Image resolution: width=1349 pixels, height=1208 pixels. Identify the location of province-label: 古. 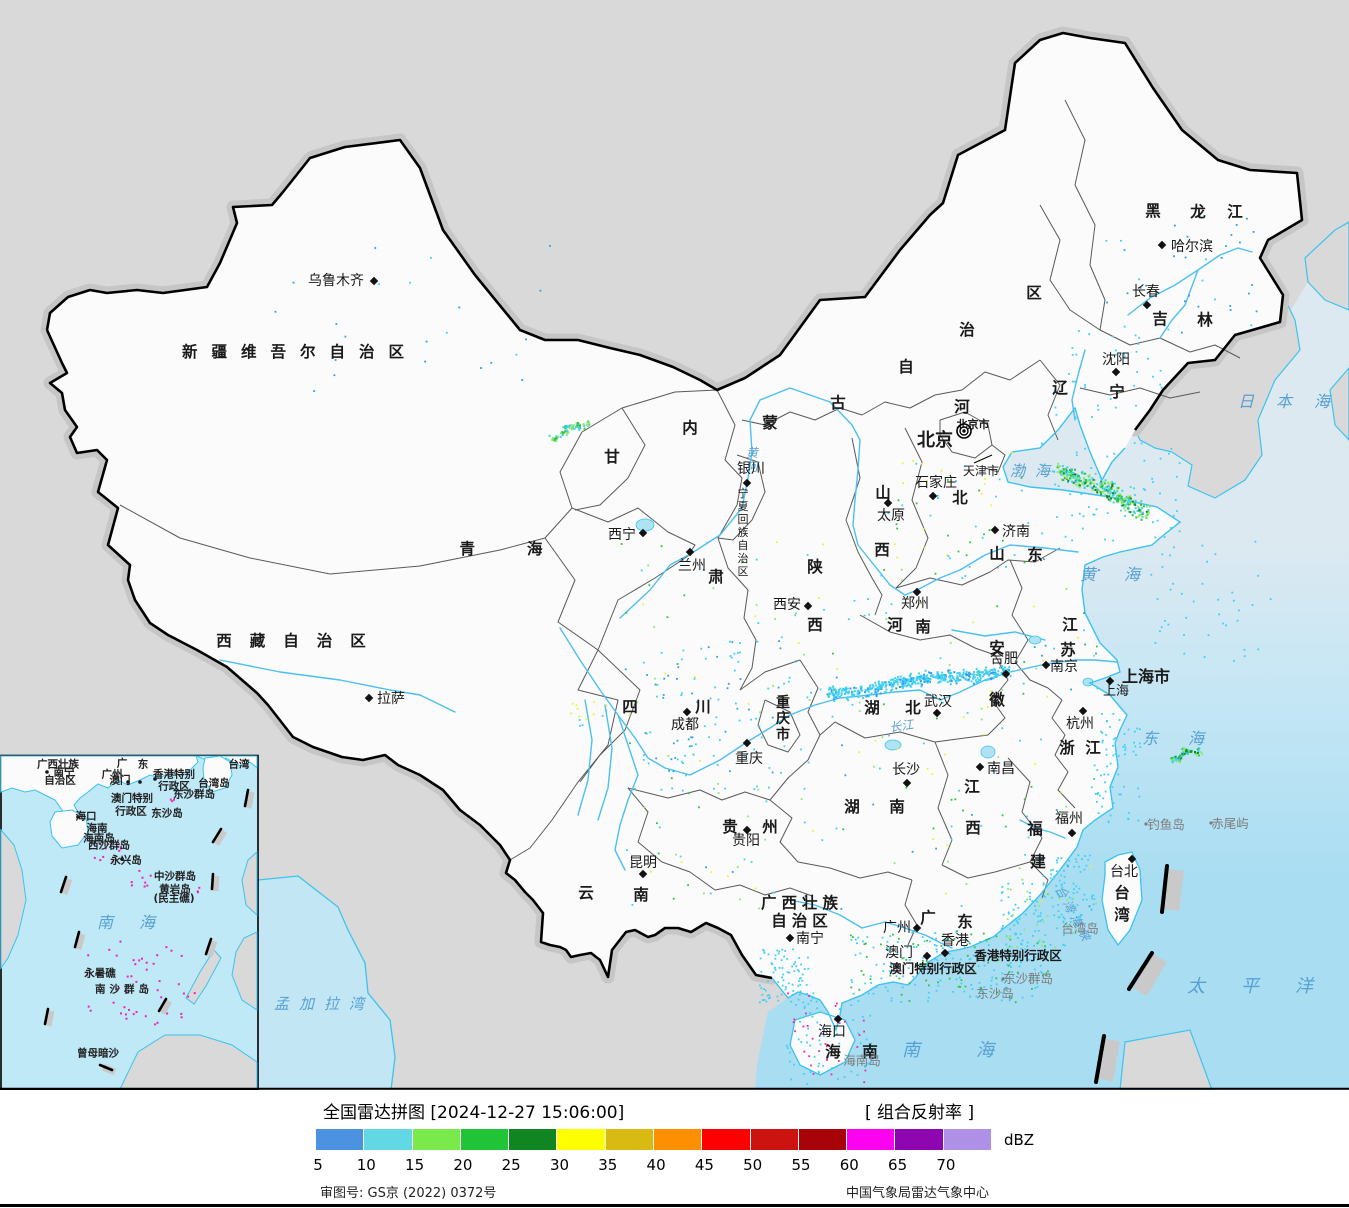
(838, 402).